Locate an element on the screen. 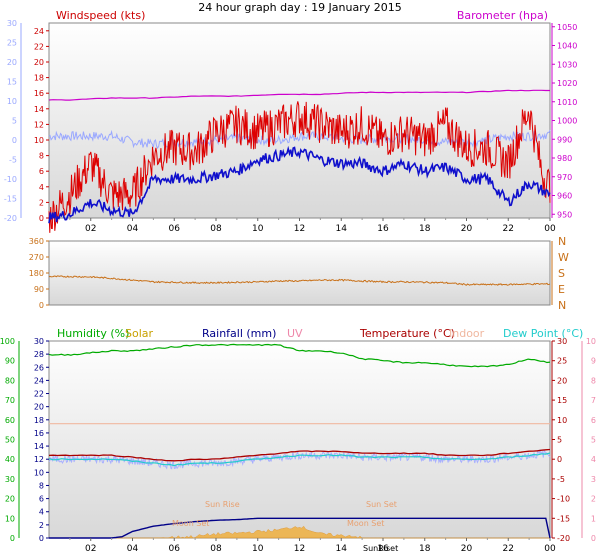  uv-tick-label: 2 is located at coordinates (593, 499).